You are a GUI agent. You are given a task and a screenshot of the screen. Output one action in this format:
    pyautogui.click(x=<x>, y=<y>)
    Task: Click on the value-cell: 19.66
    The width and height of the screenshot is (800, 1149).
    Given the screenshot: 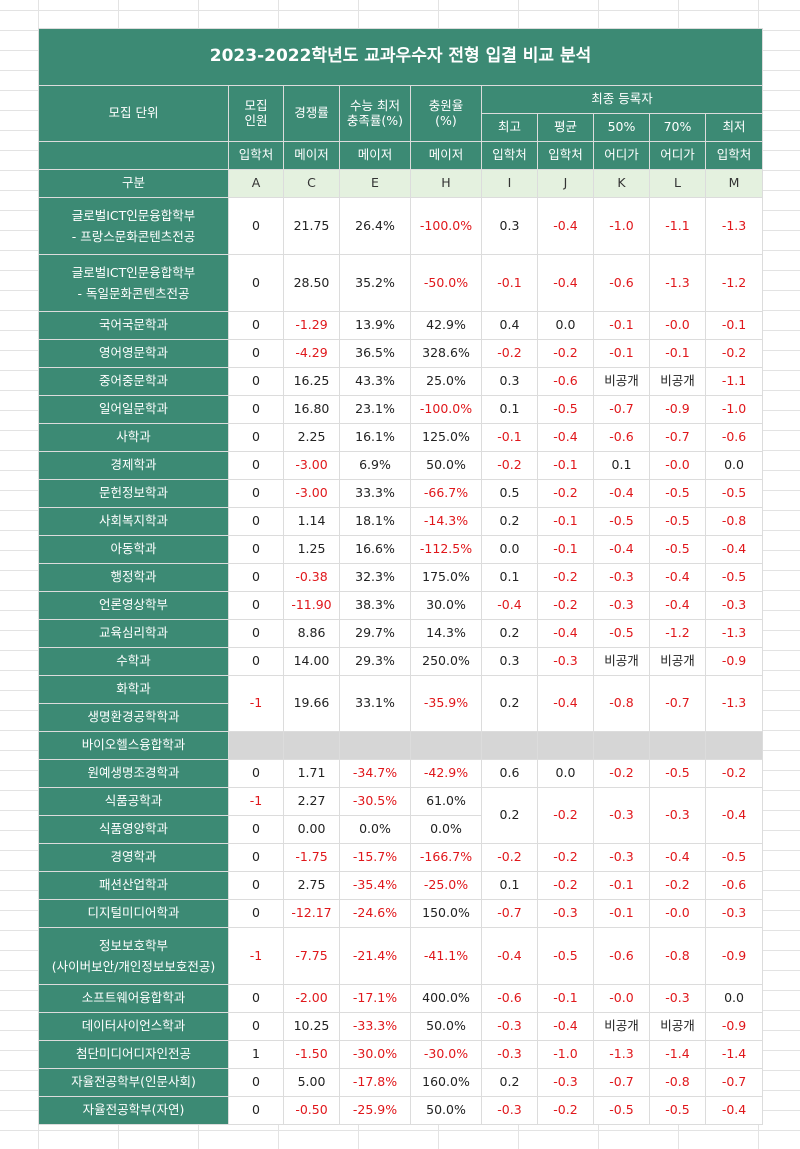 What is the action you would take?
    pyautogui.click(x=311, y=703)
    